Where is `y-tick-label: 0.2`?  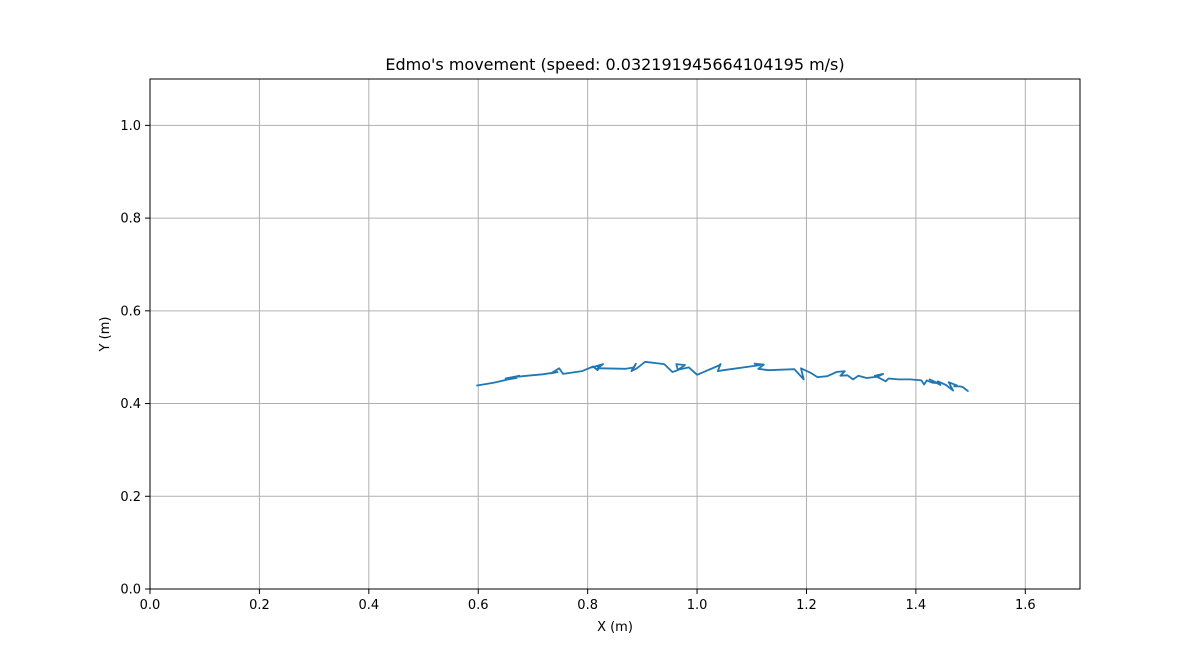 y-tick-label: 0.2 is located at coordinates (130, 497).